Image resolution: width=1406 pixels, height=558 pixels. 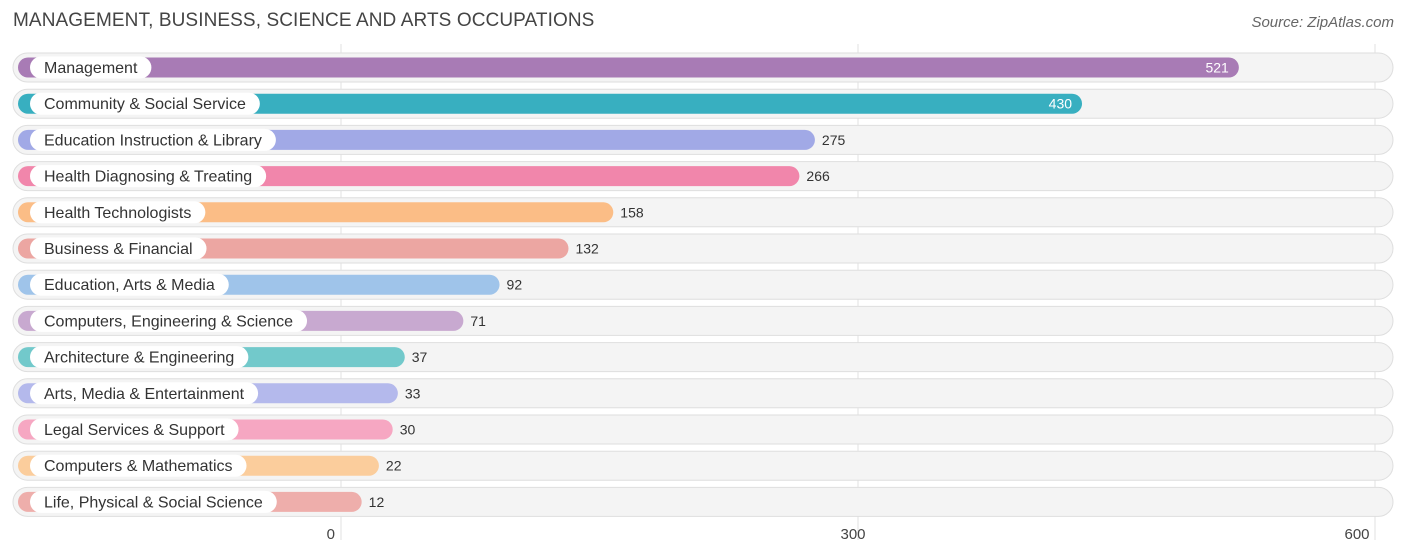 I want to click on x-axis-ticks: 0 300 600, so click(x=848, y=534).